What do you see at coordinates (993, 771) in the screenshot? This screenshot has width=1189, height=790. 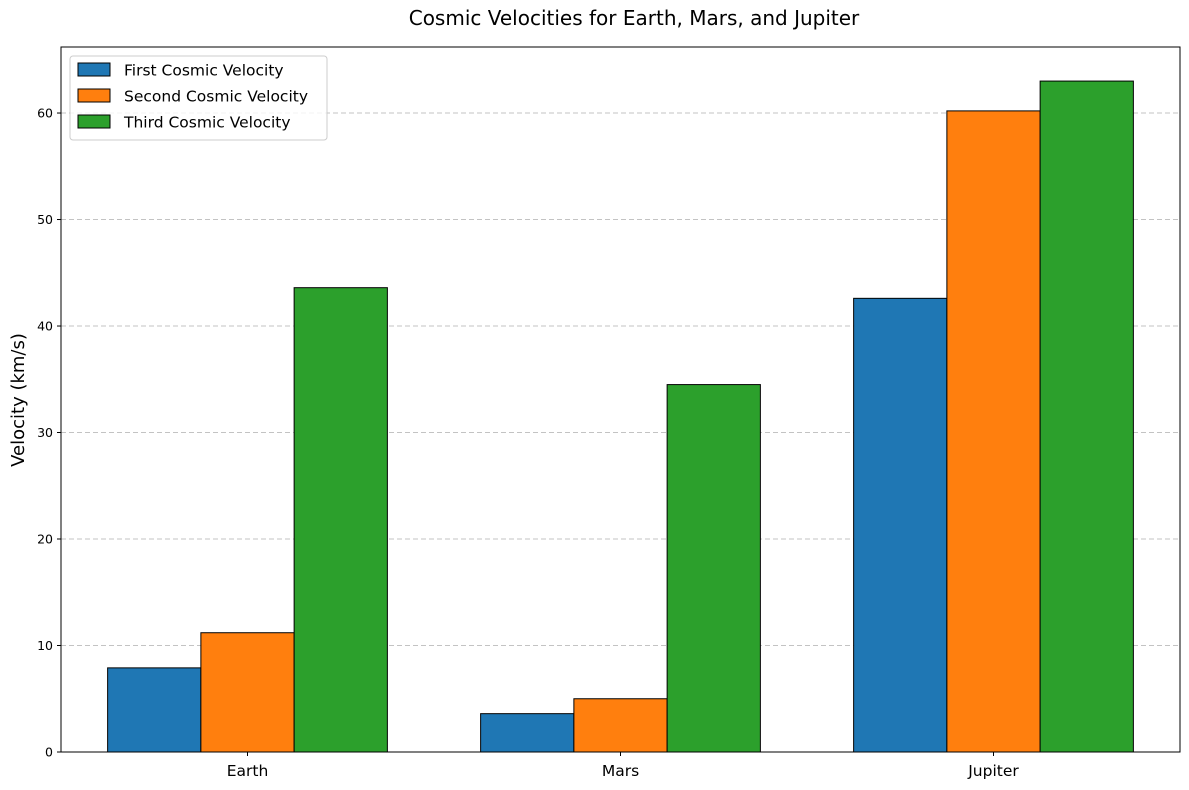 I see `x-tick-label: Jupiter` at bounding box center [993, 771].